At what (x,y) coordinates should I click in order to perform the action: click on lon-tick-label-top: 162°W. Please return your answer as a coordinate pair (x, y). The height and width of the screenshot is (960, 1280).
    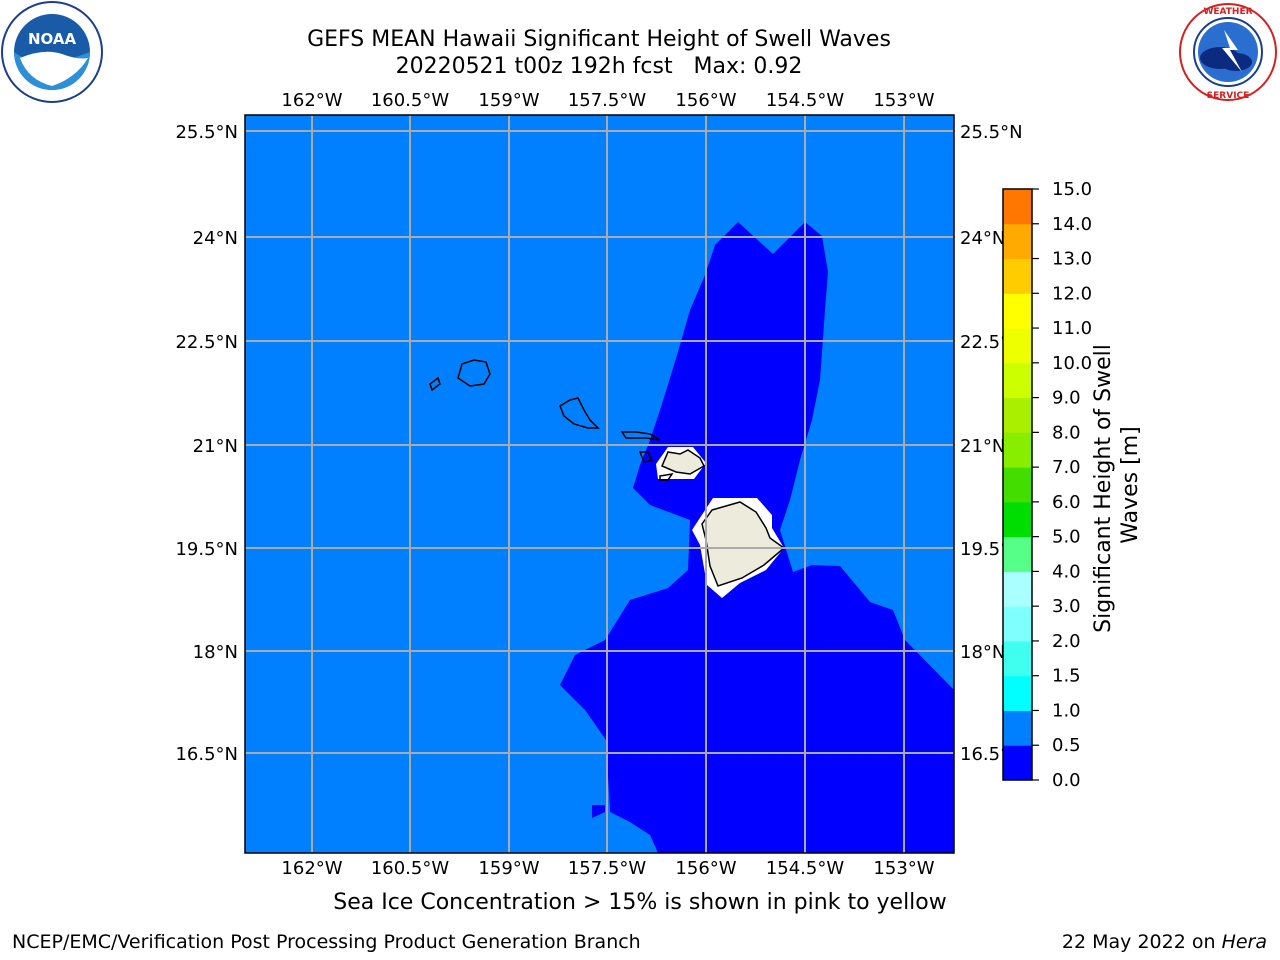
    Looking at the image, I should click on (311, 100).